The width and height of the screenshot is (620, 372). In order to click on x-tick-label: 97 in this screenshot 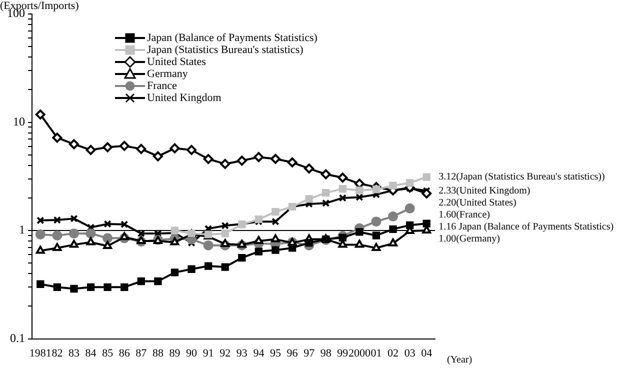, I will do `click(310, 353)`.